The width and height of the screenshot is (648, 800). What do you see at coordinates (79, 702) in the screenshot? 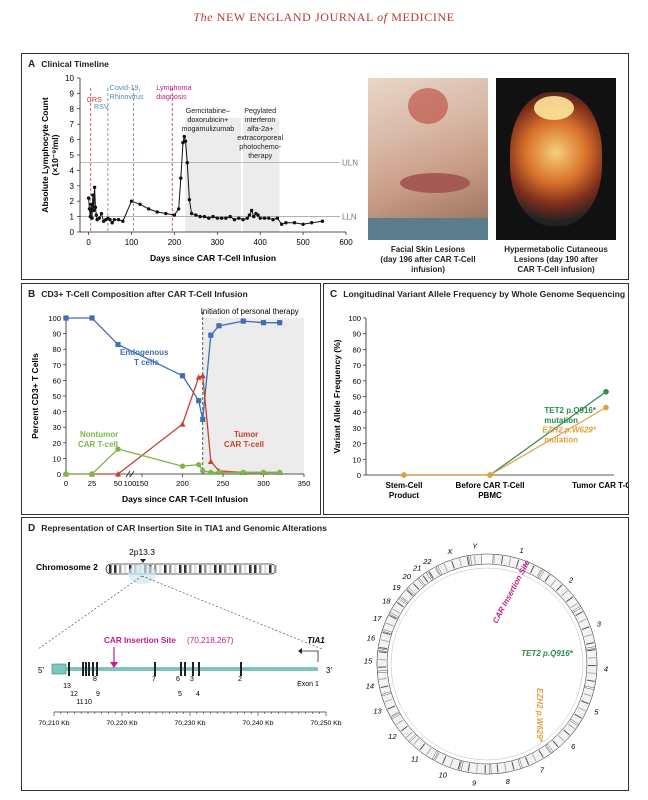
I see `exon-label: 11` at bounding box center [79, 702].